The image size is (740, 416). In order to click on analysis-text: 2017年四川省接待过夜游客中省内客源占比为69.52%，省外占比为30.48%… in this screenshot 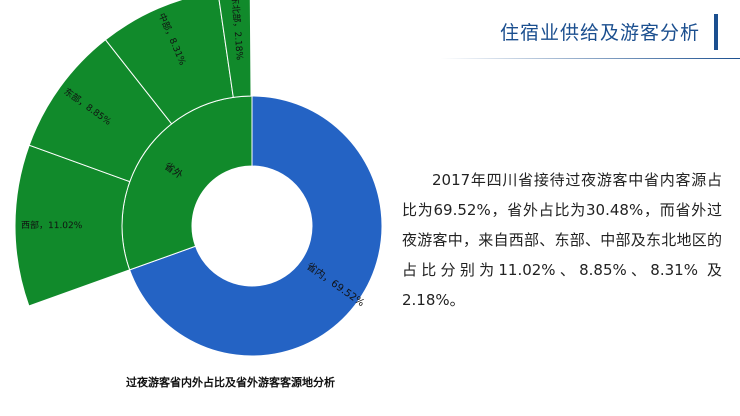, I will do `click(562, 240)`.